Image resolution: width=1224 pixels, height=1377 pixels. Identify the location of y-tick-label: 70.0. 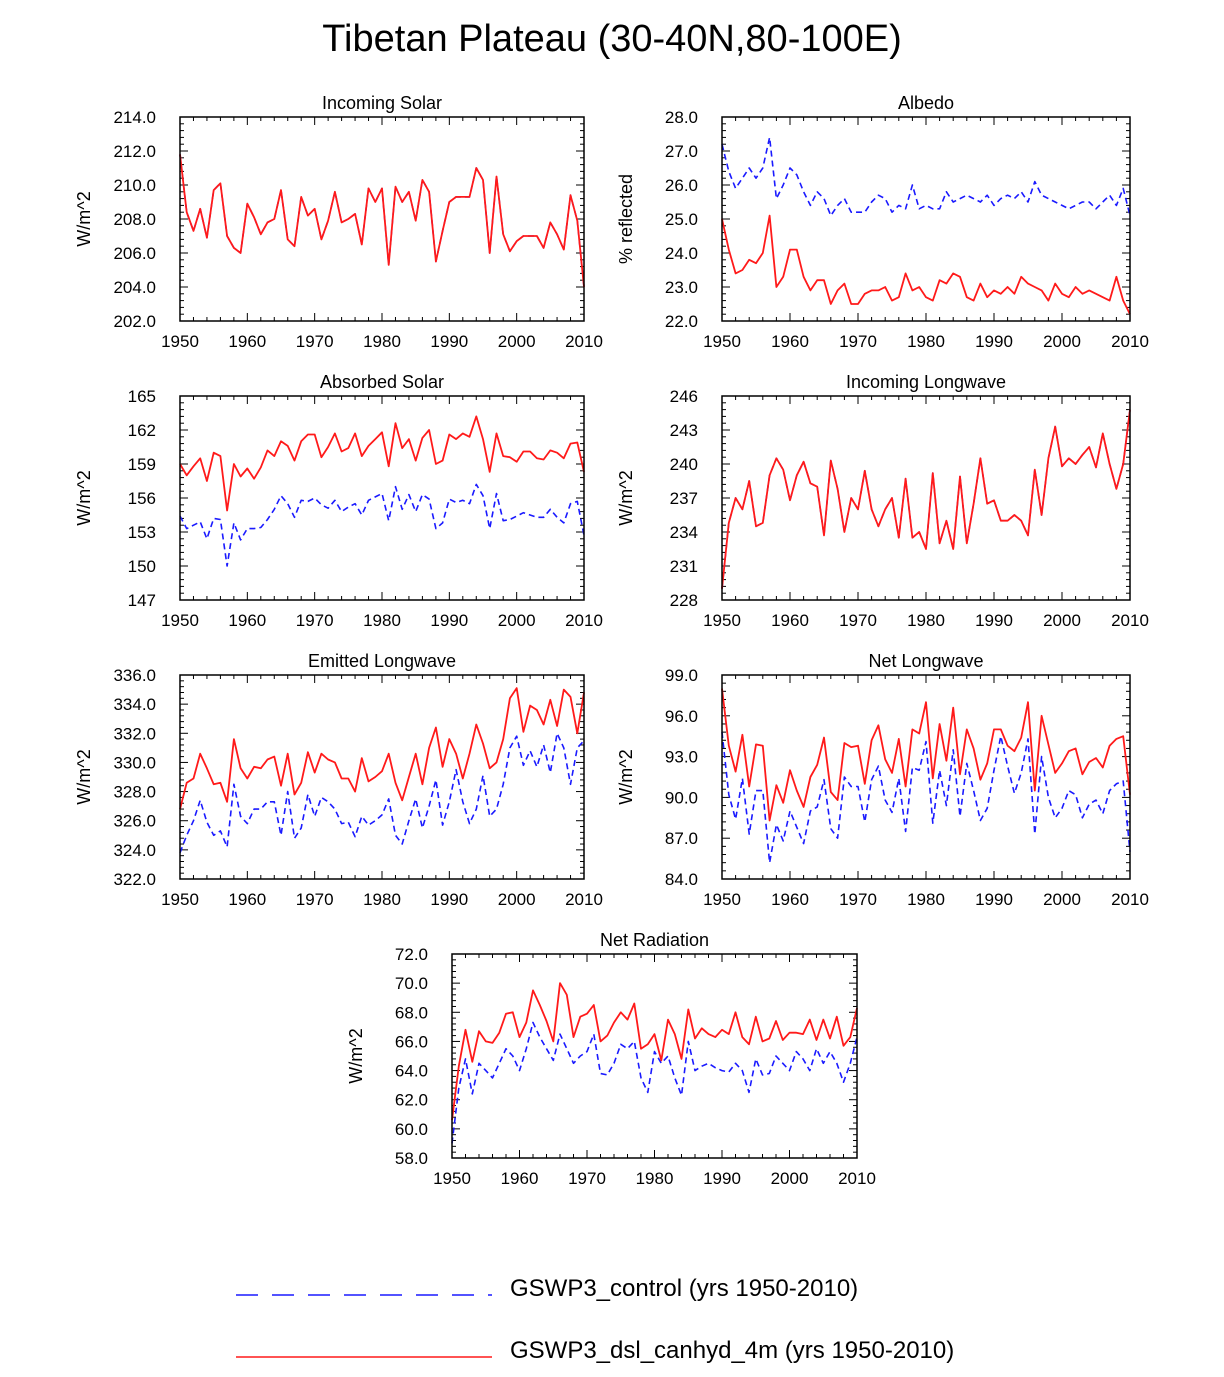
(411, 983).